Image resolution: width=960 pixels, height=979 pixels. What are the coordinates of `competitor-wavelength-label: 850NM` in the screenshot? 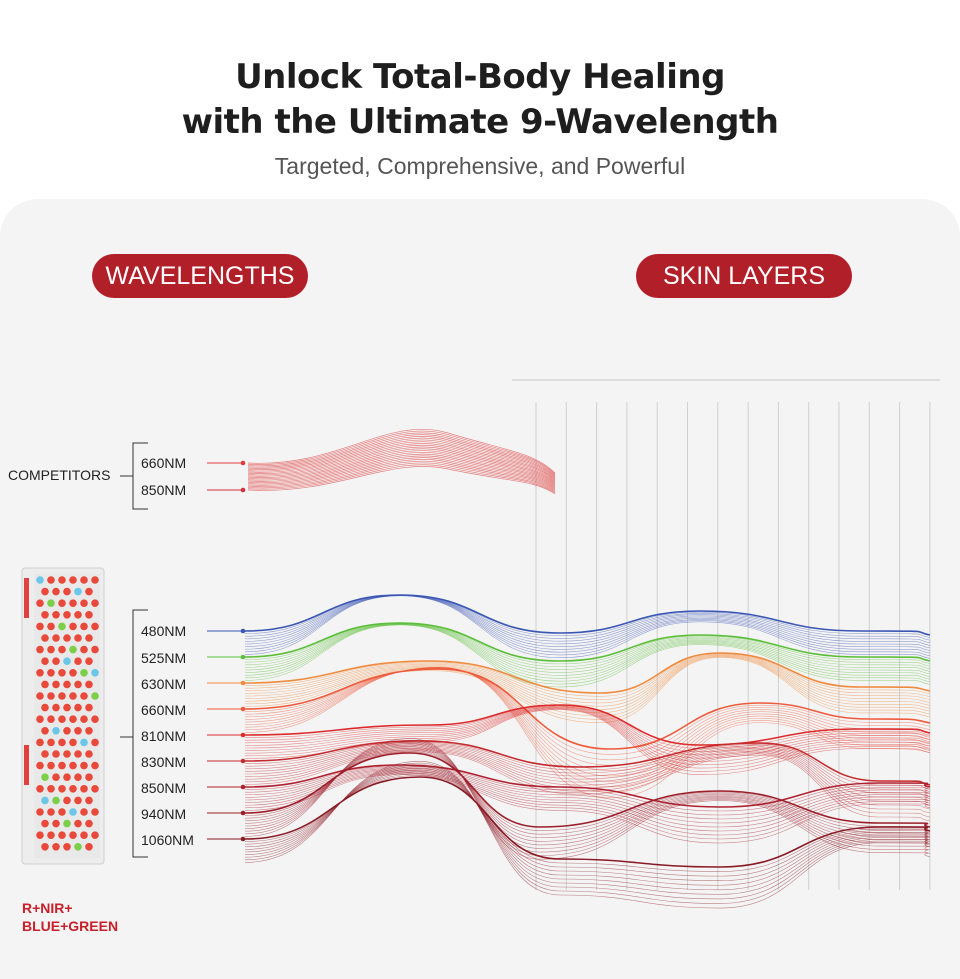 It's located at (164, 490).